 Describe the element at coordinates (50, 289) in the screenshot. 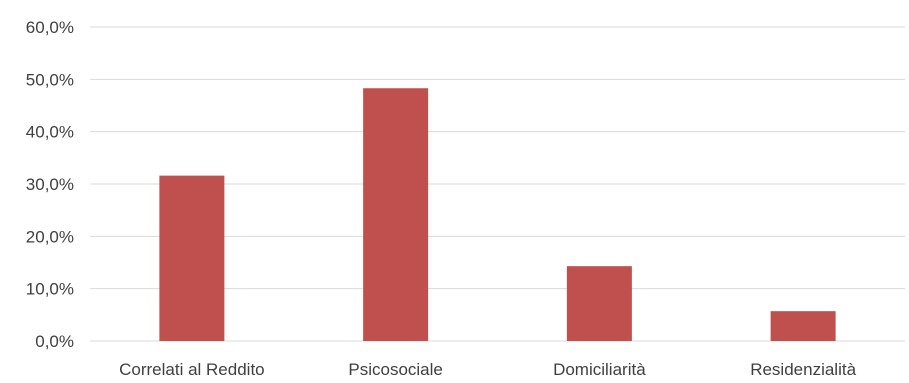

I see `y-tick-label: 10,0%` at that location.